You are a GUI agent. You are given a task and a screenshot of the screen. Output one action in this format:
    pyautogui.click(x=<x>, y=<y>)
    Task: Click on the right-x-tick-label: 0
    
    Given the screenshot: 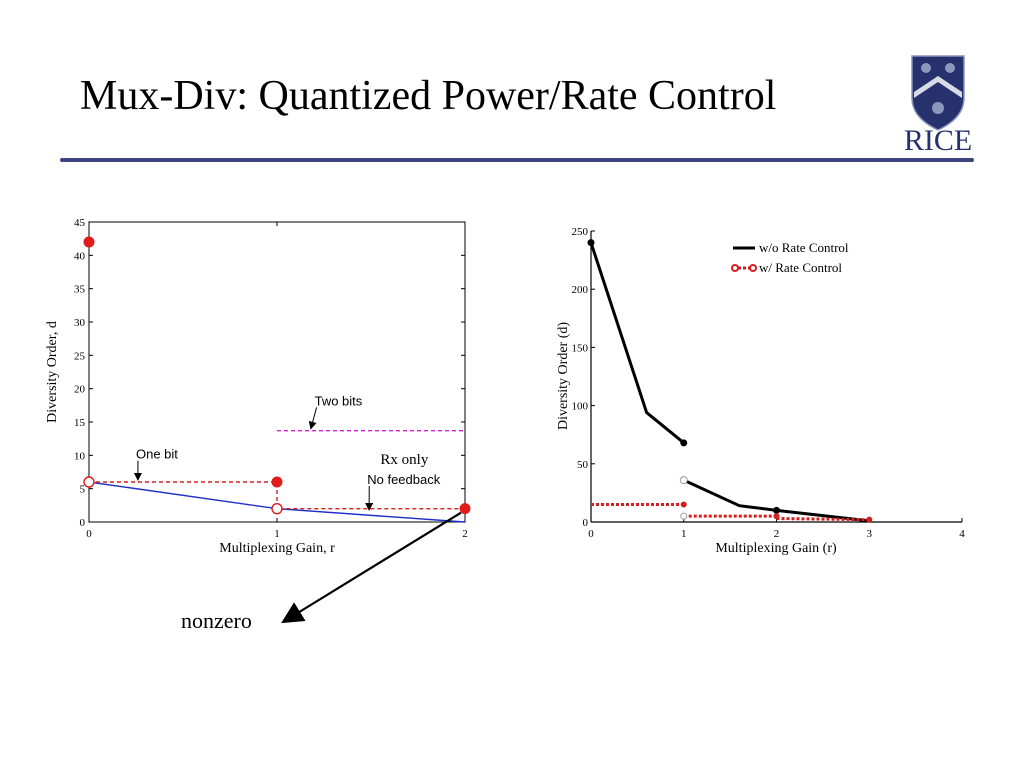 What is the action you would take?
    pyautogui.click(x=591, y=534)
    